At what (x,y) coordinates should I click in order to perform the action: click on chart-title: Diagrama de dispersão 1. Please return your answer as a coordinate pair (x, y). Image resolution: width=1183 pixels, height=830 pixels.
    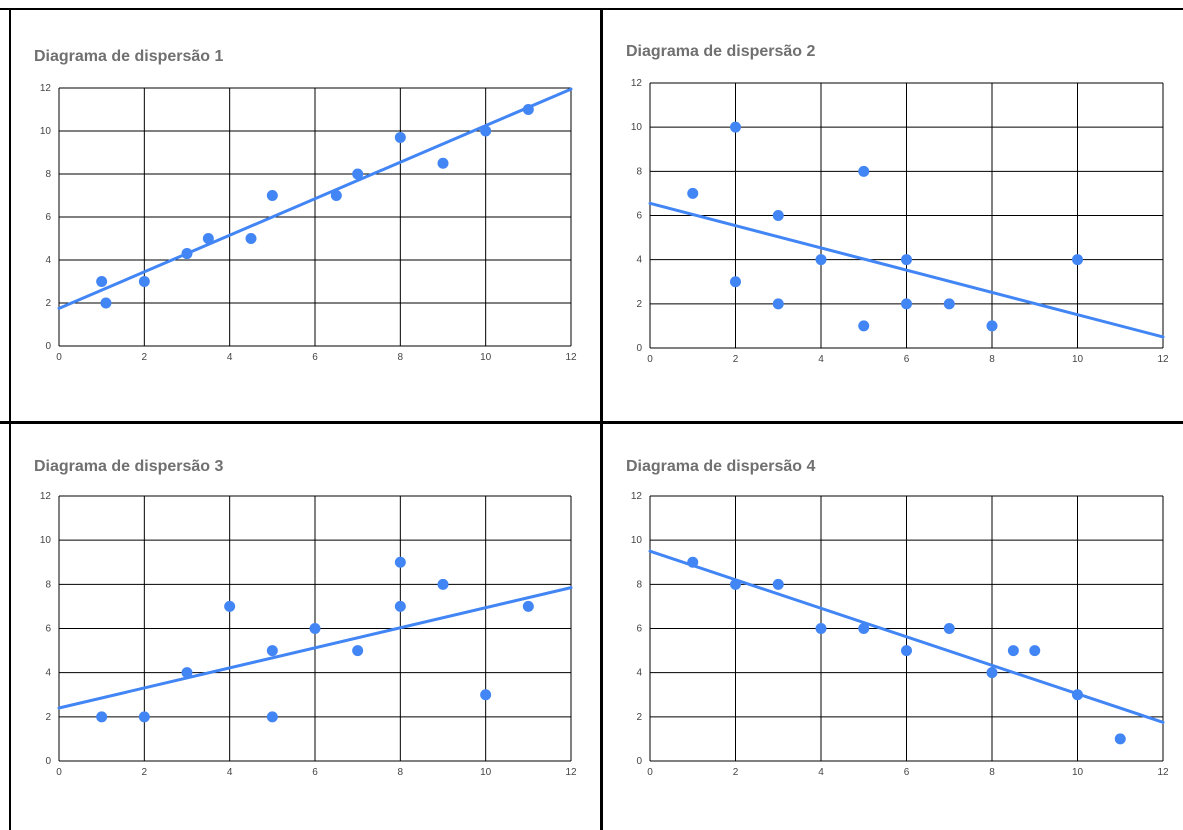
    Looking at the image, I should click on (129, 56).